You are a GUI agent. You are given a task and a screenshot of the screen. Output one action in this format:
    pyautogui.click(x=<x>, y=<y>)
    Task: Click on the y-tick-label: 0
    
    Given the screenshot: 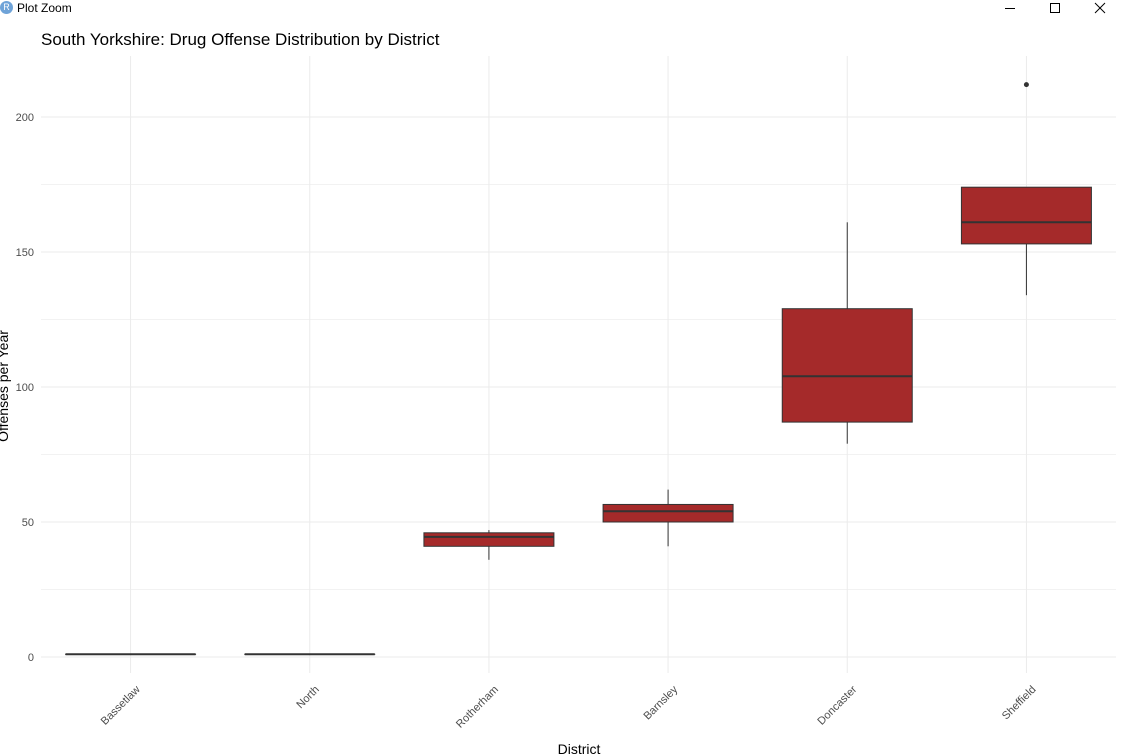 What is the action you would take?
    pyautogui.click(x=31, y=658)
    